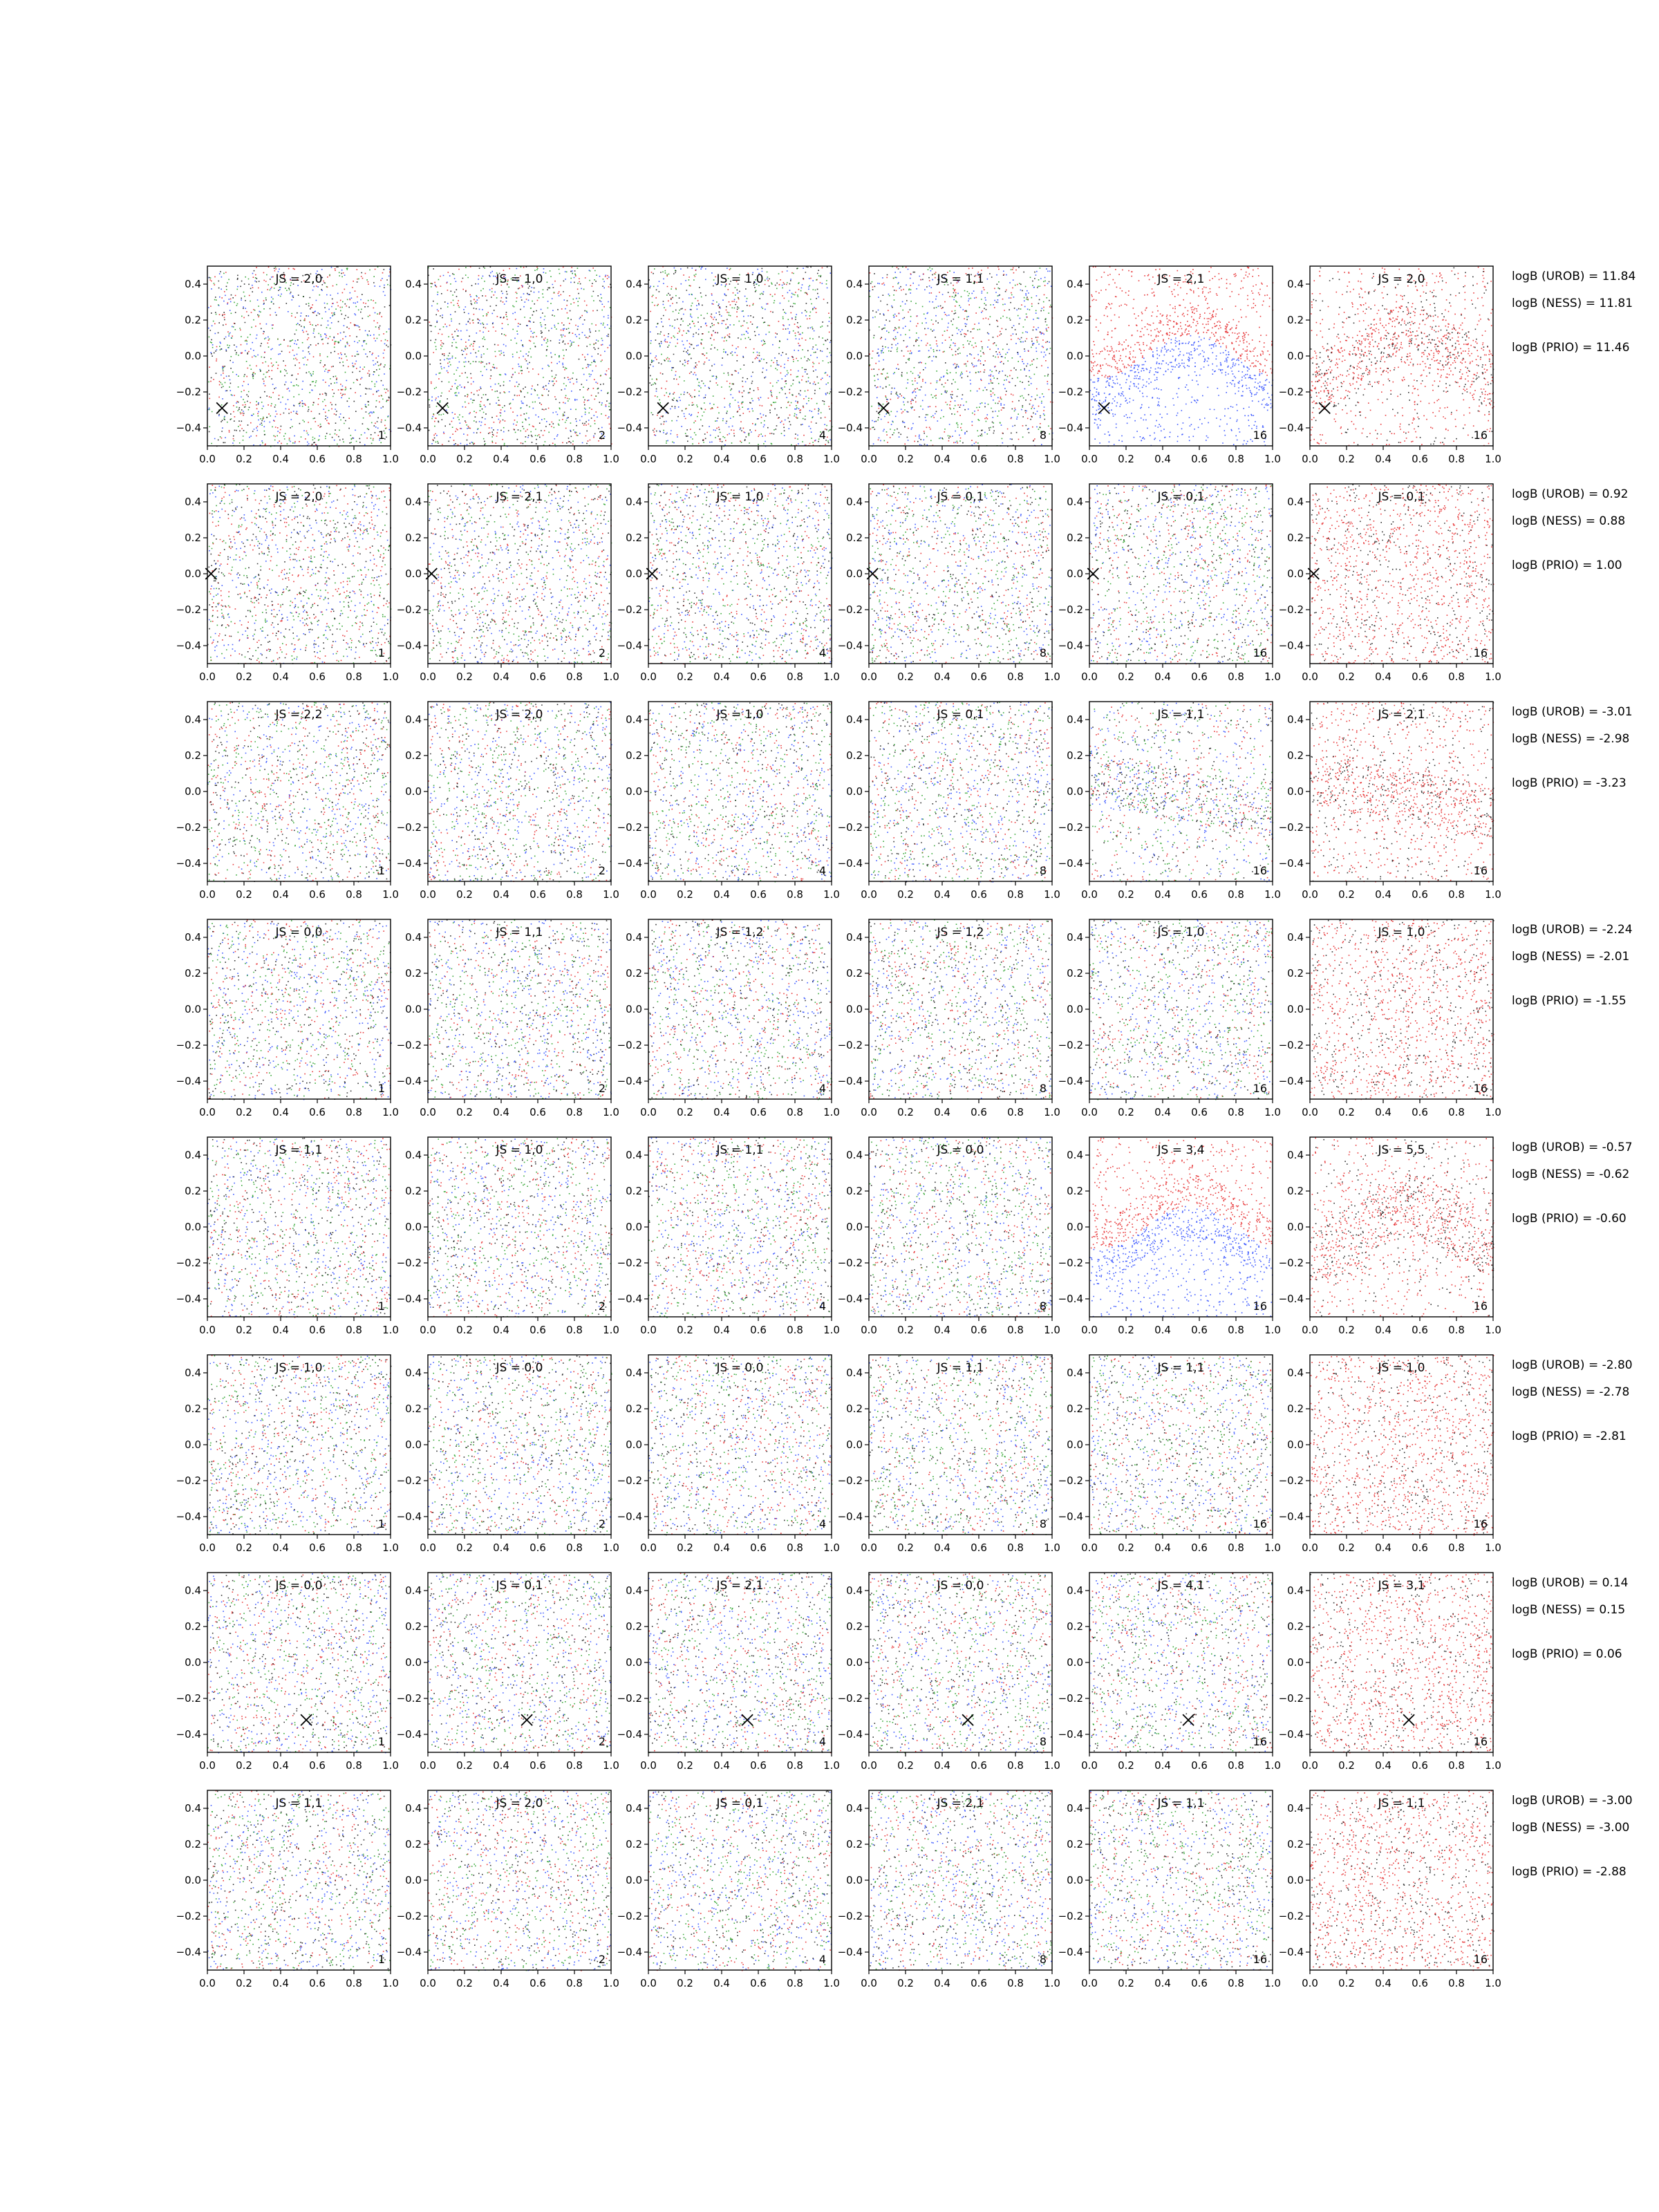 The width and height of the screenshot is (1659, 2212). What do you see at coordinates (740, 1586) in the screenshot?
I see `js-label: JS = 2,1` at bounding box center [740, 1586].